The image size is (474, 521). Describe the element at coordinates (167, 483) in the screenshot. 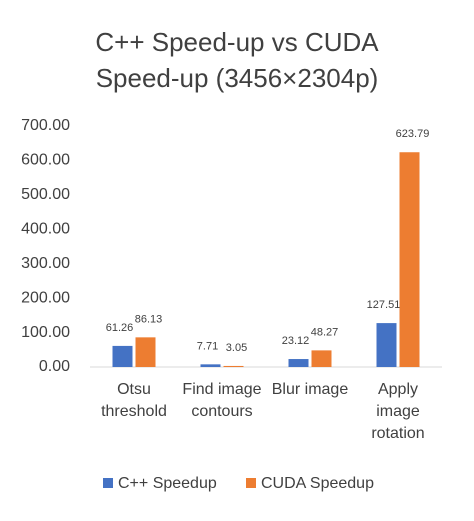

I see `legend-label: C++ Speedup` at that location.